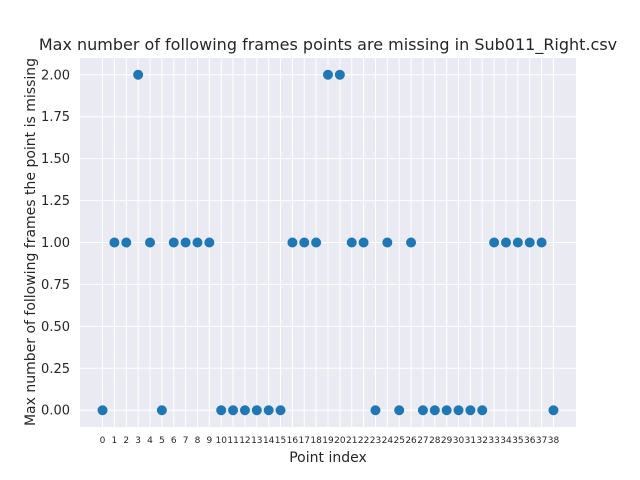 The height and width of the screenshot is (480, 640). I want to click on x-tick-label: 22, so click(363, 441).